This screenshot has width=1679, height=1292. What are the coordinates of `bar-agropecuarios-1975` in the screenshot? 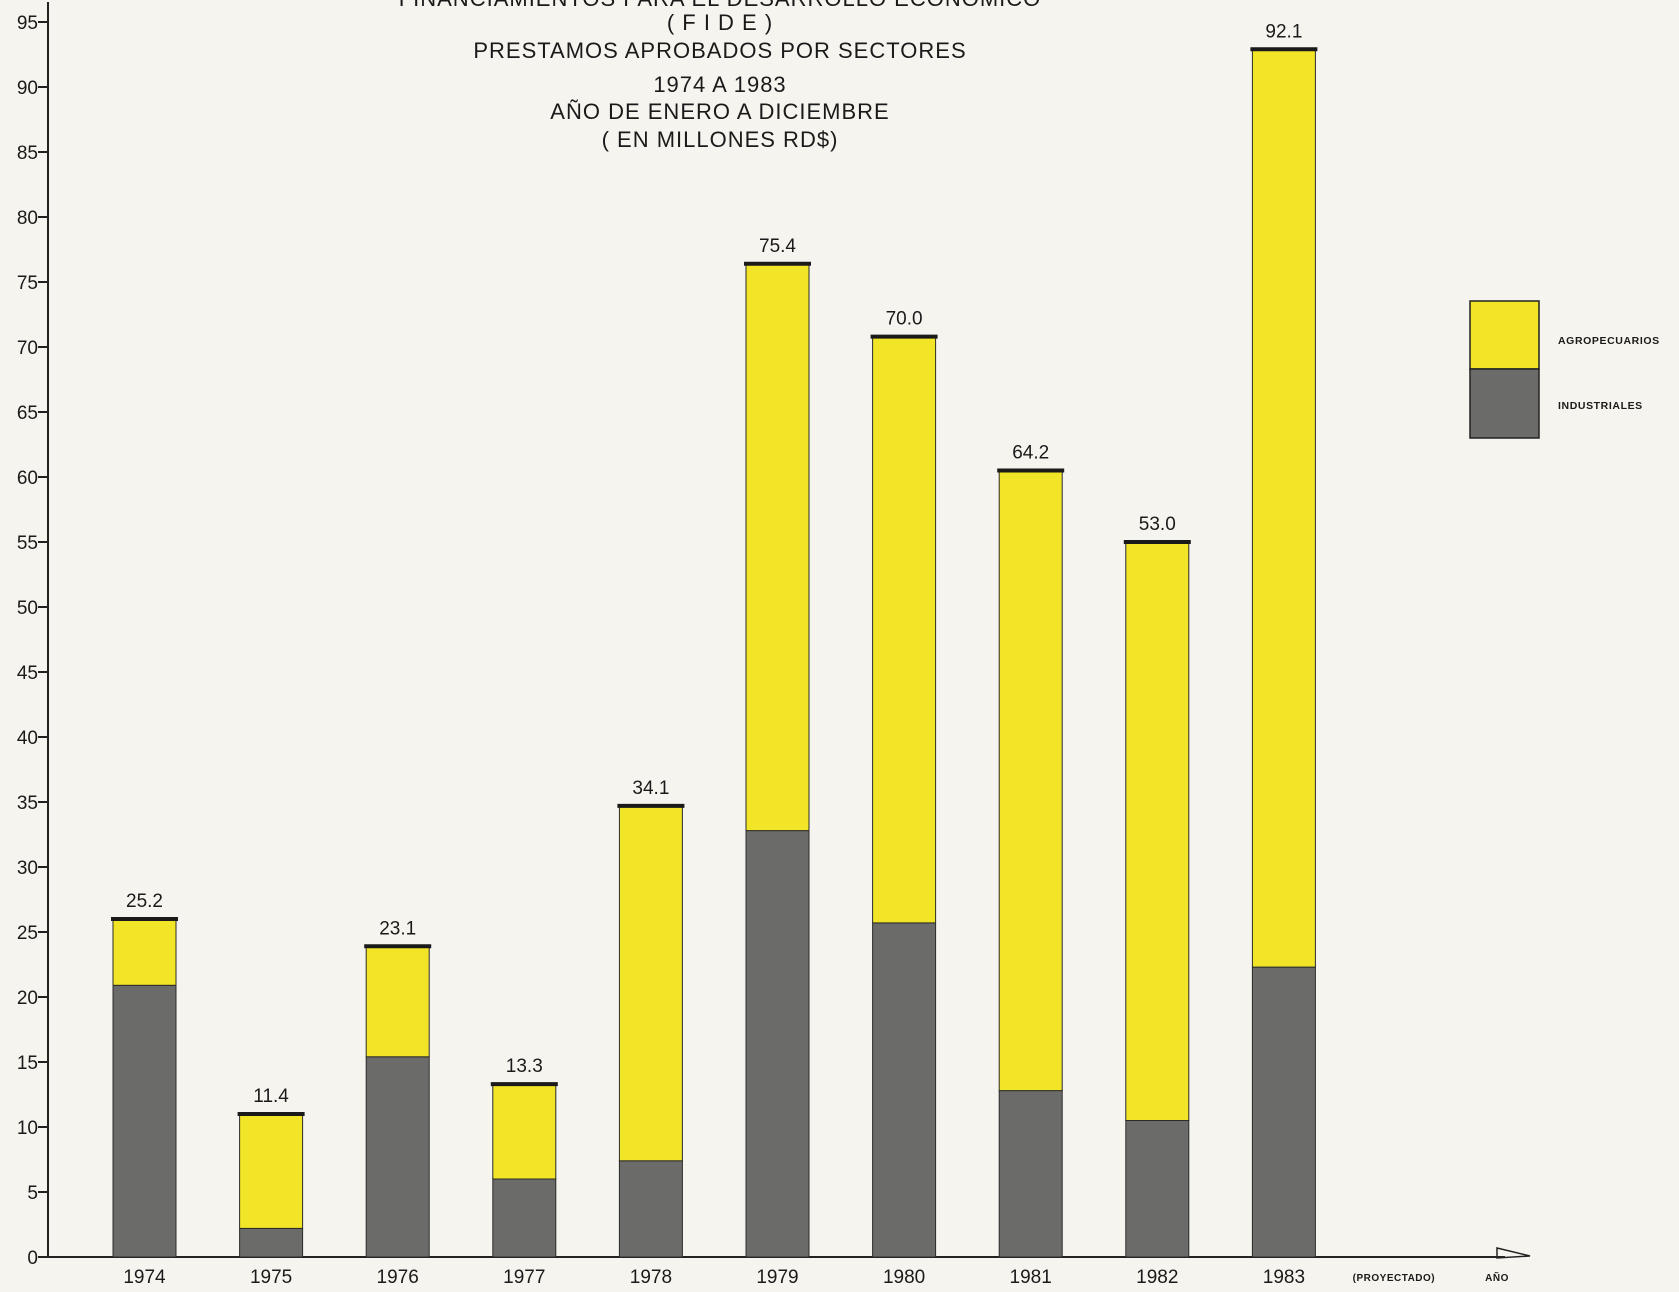 It's located at (271, 1171).